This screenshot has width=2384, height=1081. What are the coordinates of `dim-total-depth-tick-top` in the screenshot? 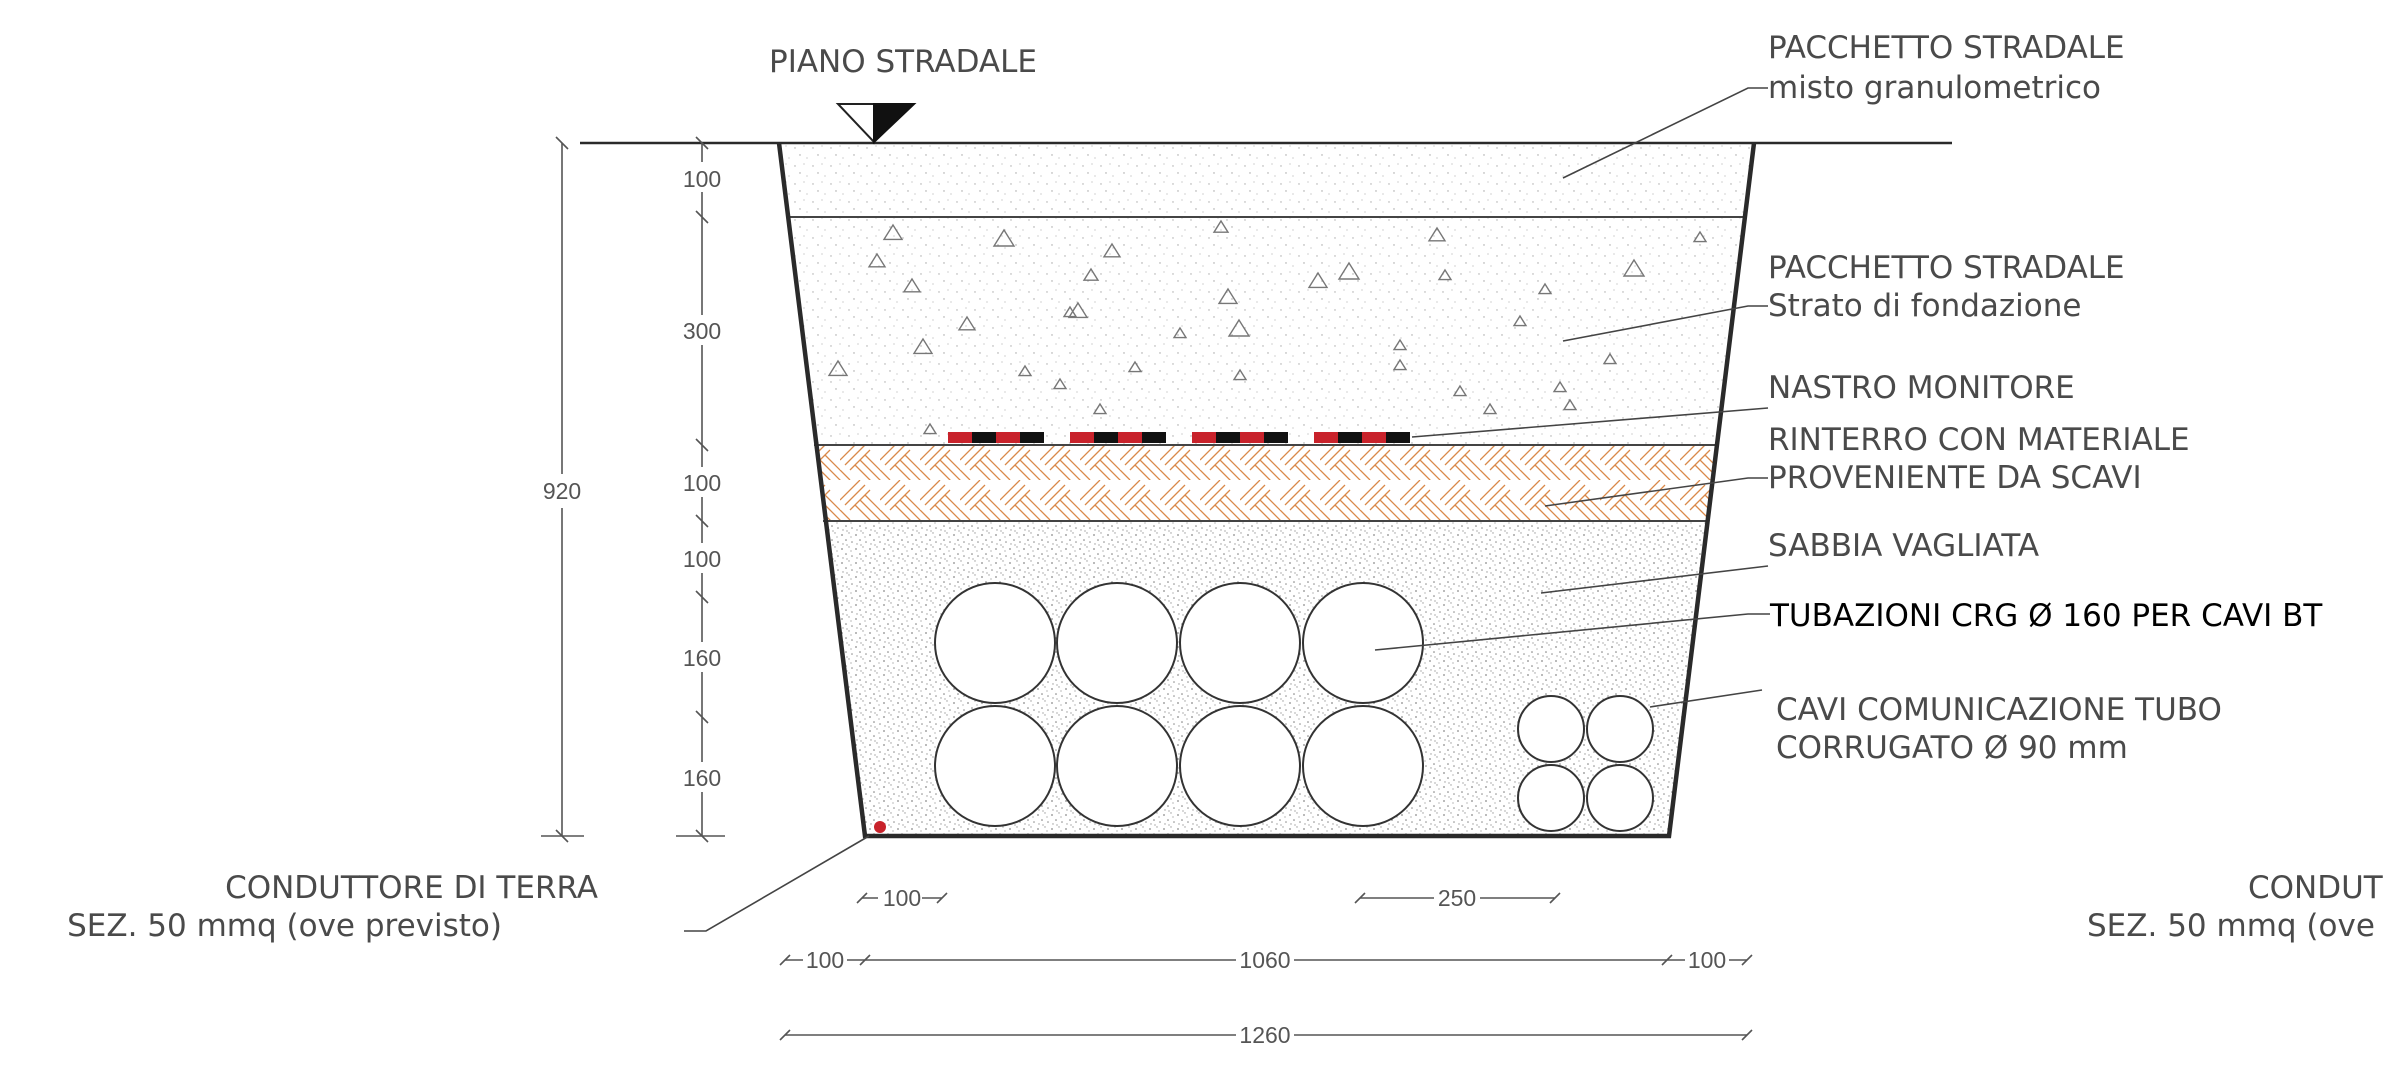 It's located at (562, 143).